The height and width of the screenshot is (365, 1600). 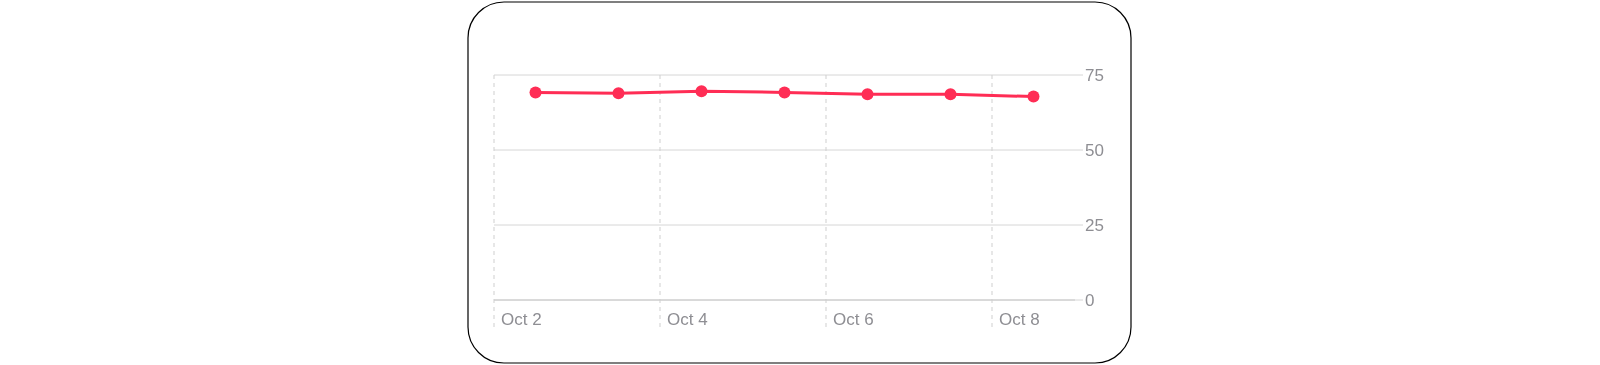 I want to click on y-tick-label: 25, so click(x=1094, y=225).